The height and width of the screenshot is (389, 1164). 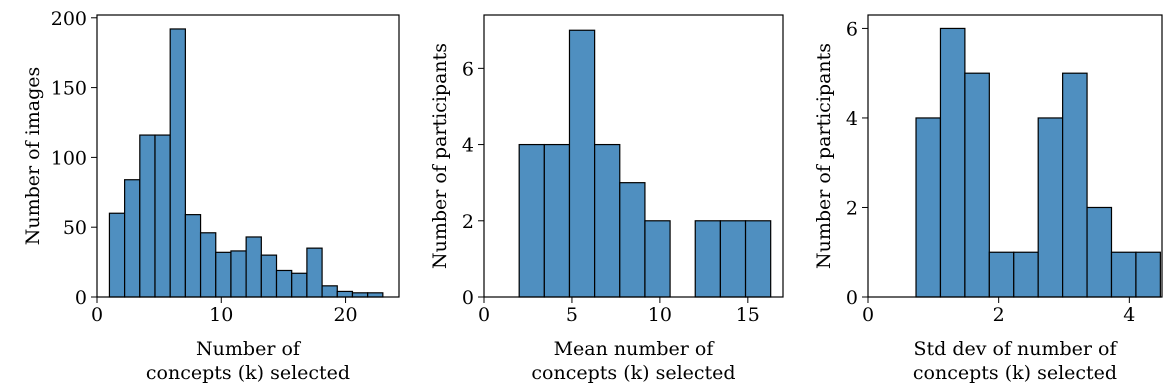 What do you see at coordinates (1129, 315) in the screenshot?
I see `x-tick-label: 4` at bounding box center [1129, 315].